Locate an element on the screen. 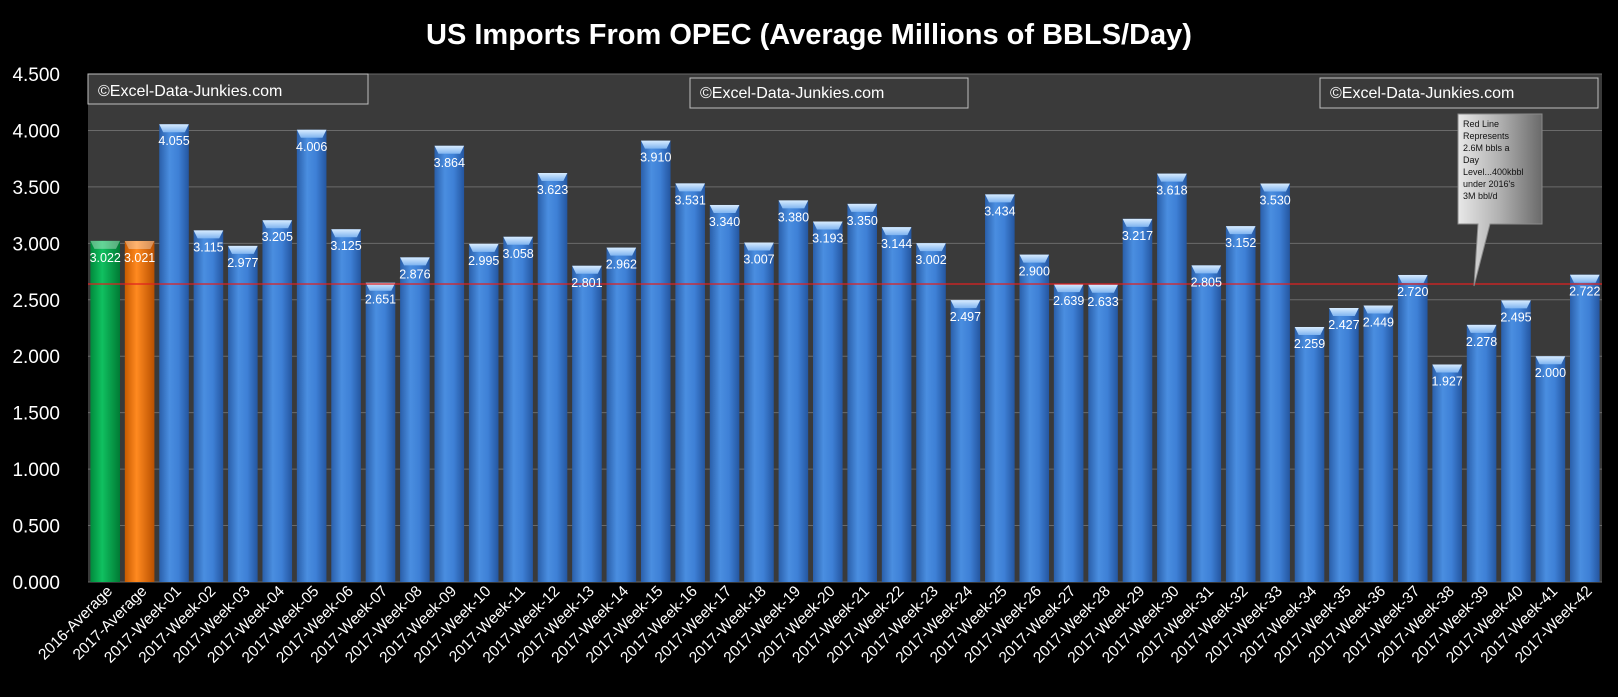 The image size is (1618, 697). data-label: 3.623 is located at coordinates (552, 190).